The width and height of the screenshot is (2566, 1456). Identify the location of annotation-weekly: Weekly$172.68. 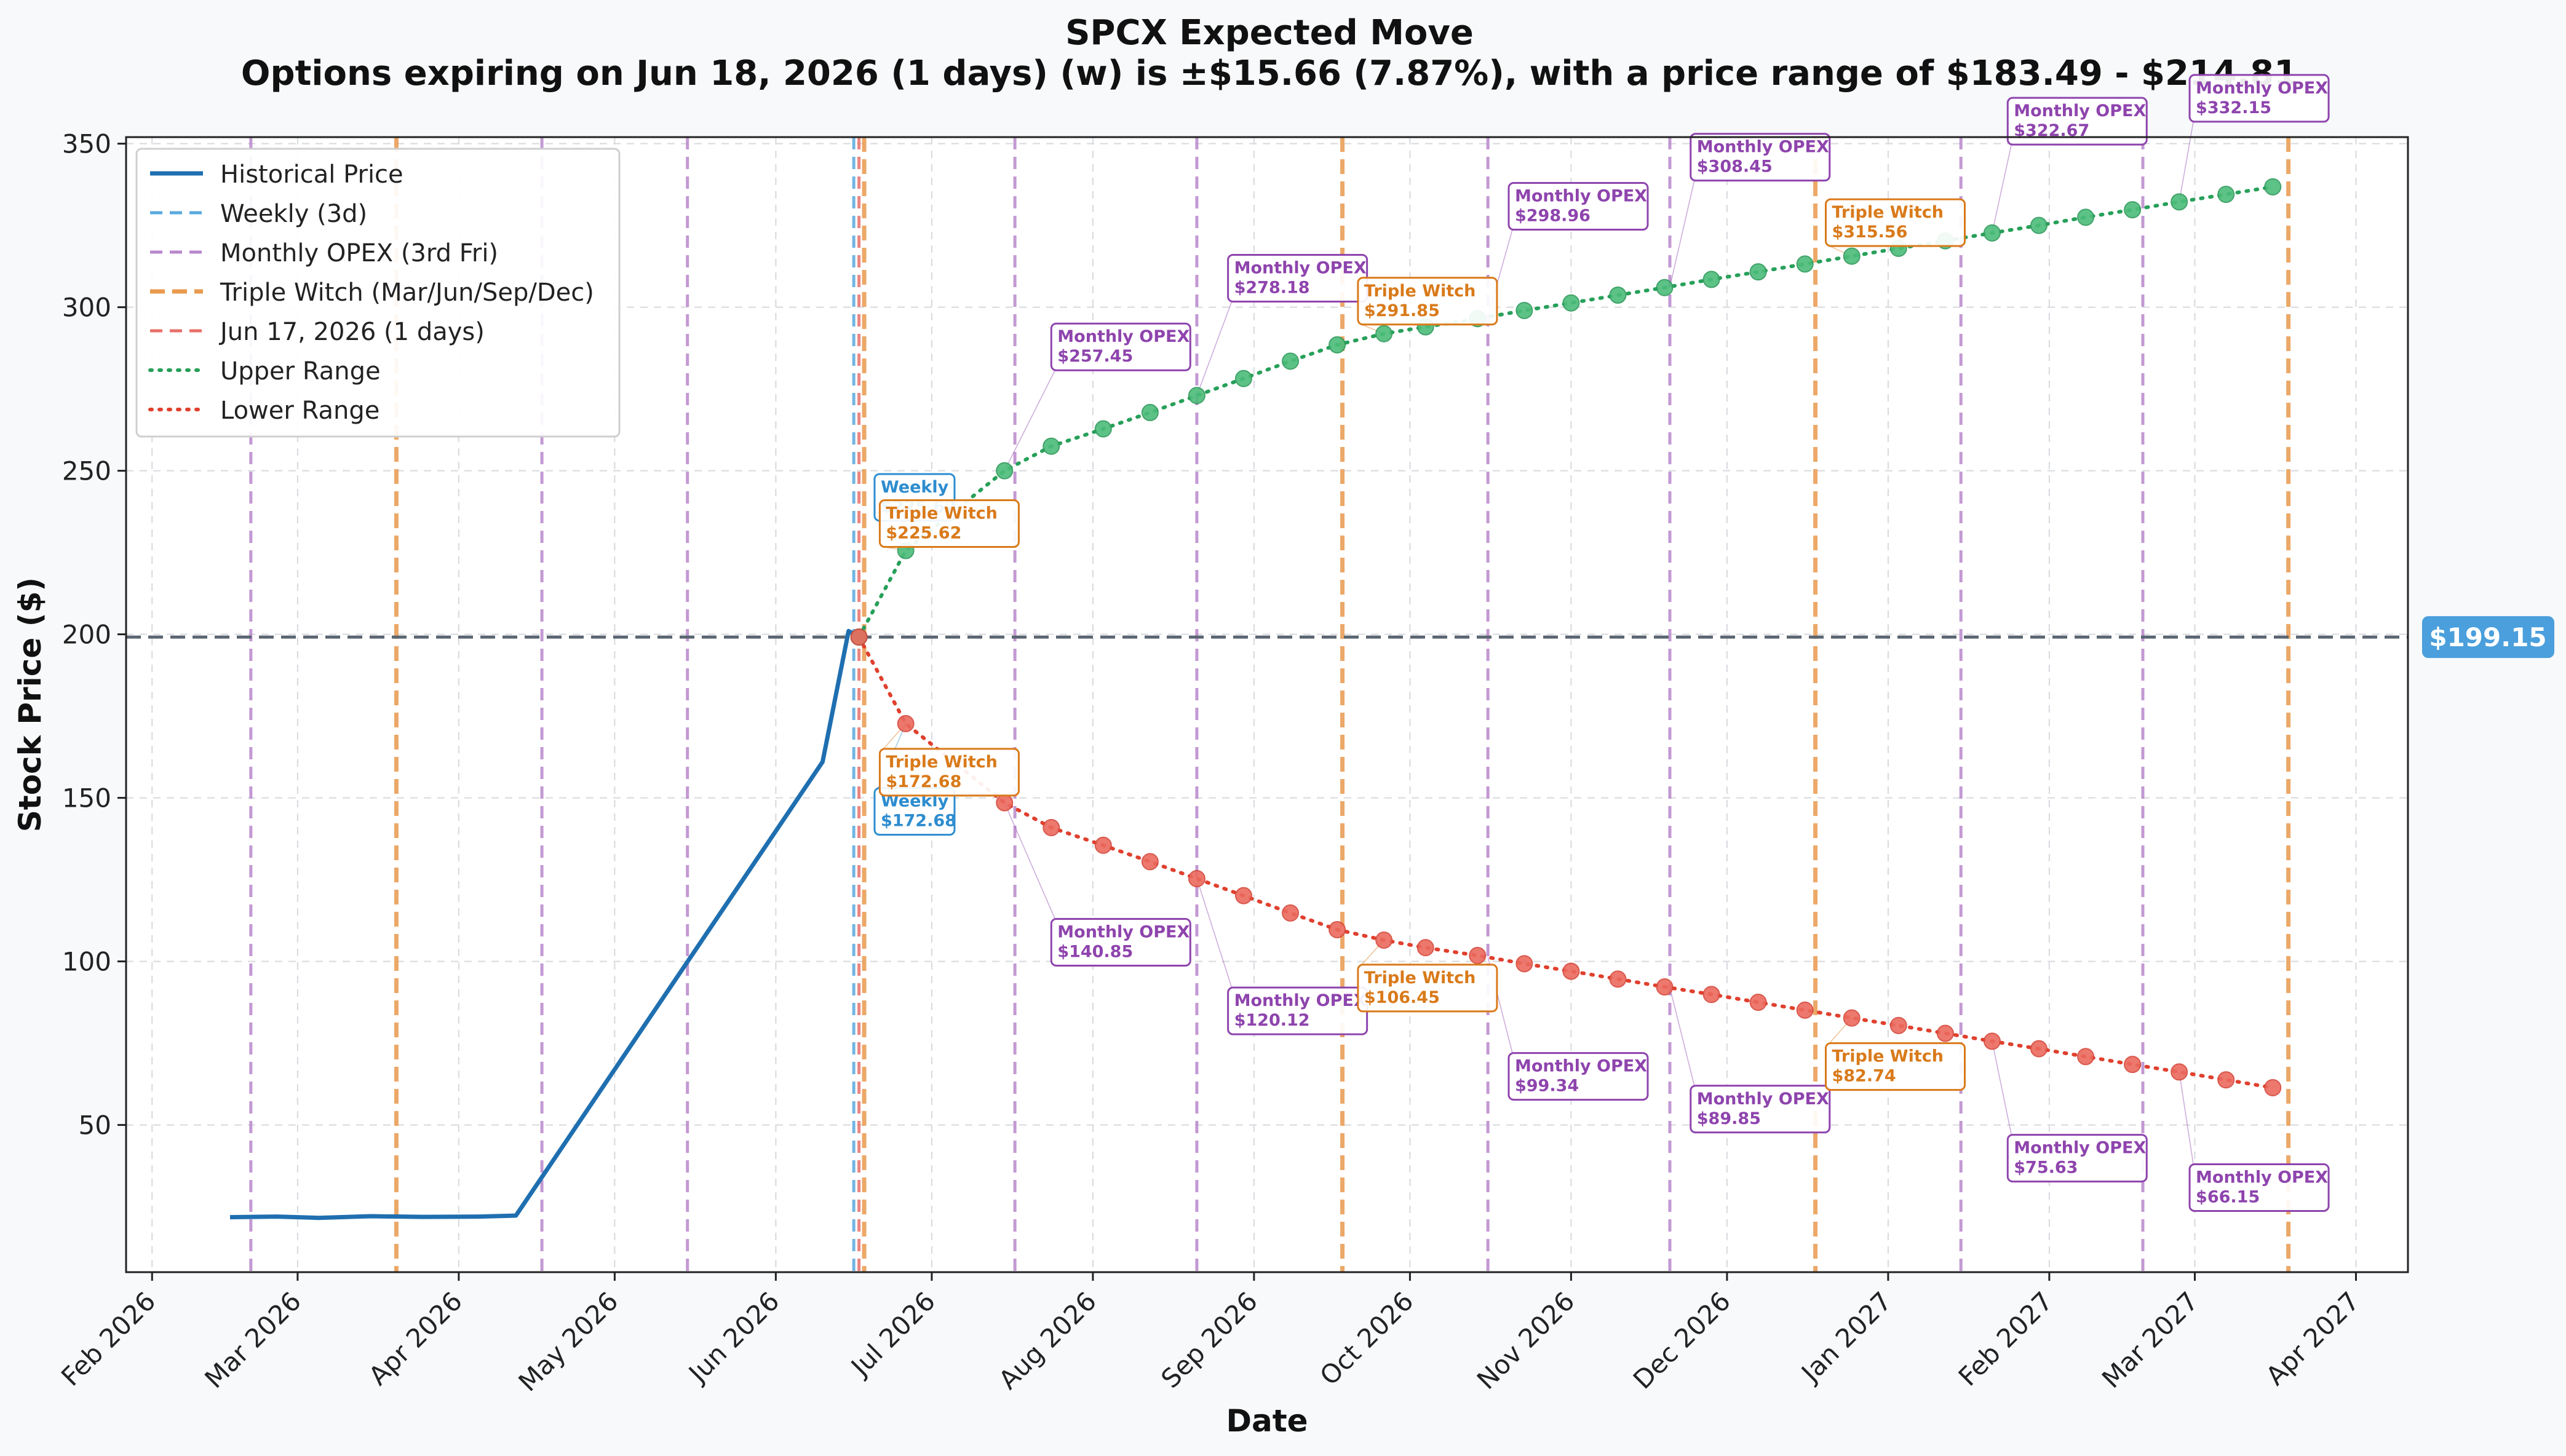
(914, 811).